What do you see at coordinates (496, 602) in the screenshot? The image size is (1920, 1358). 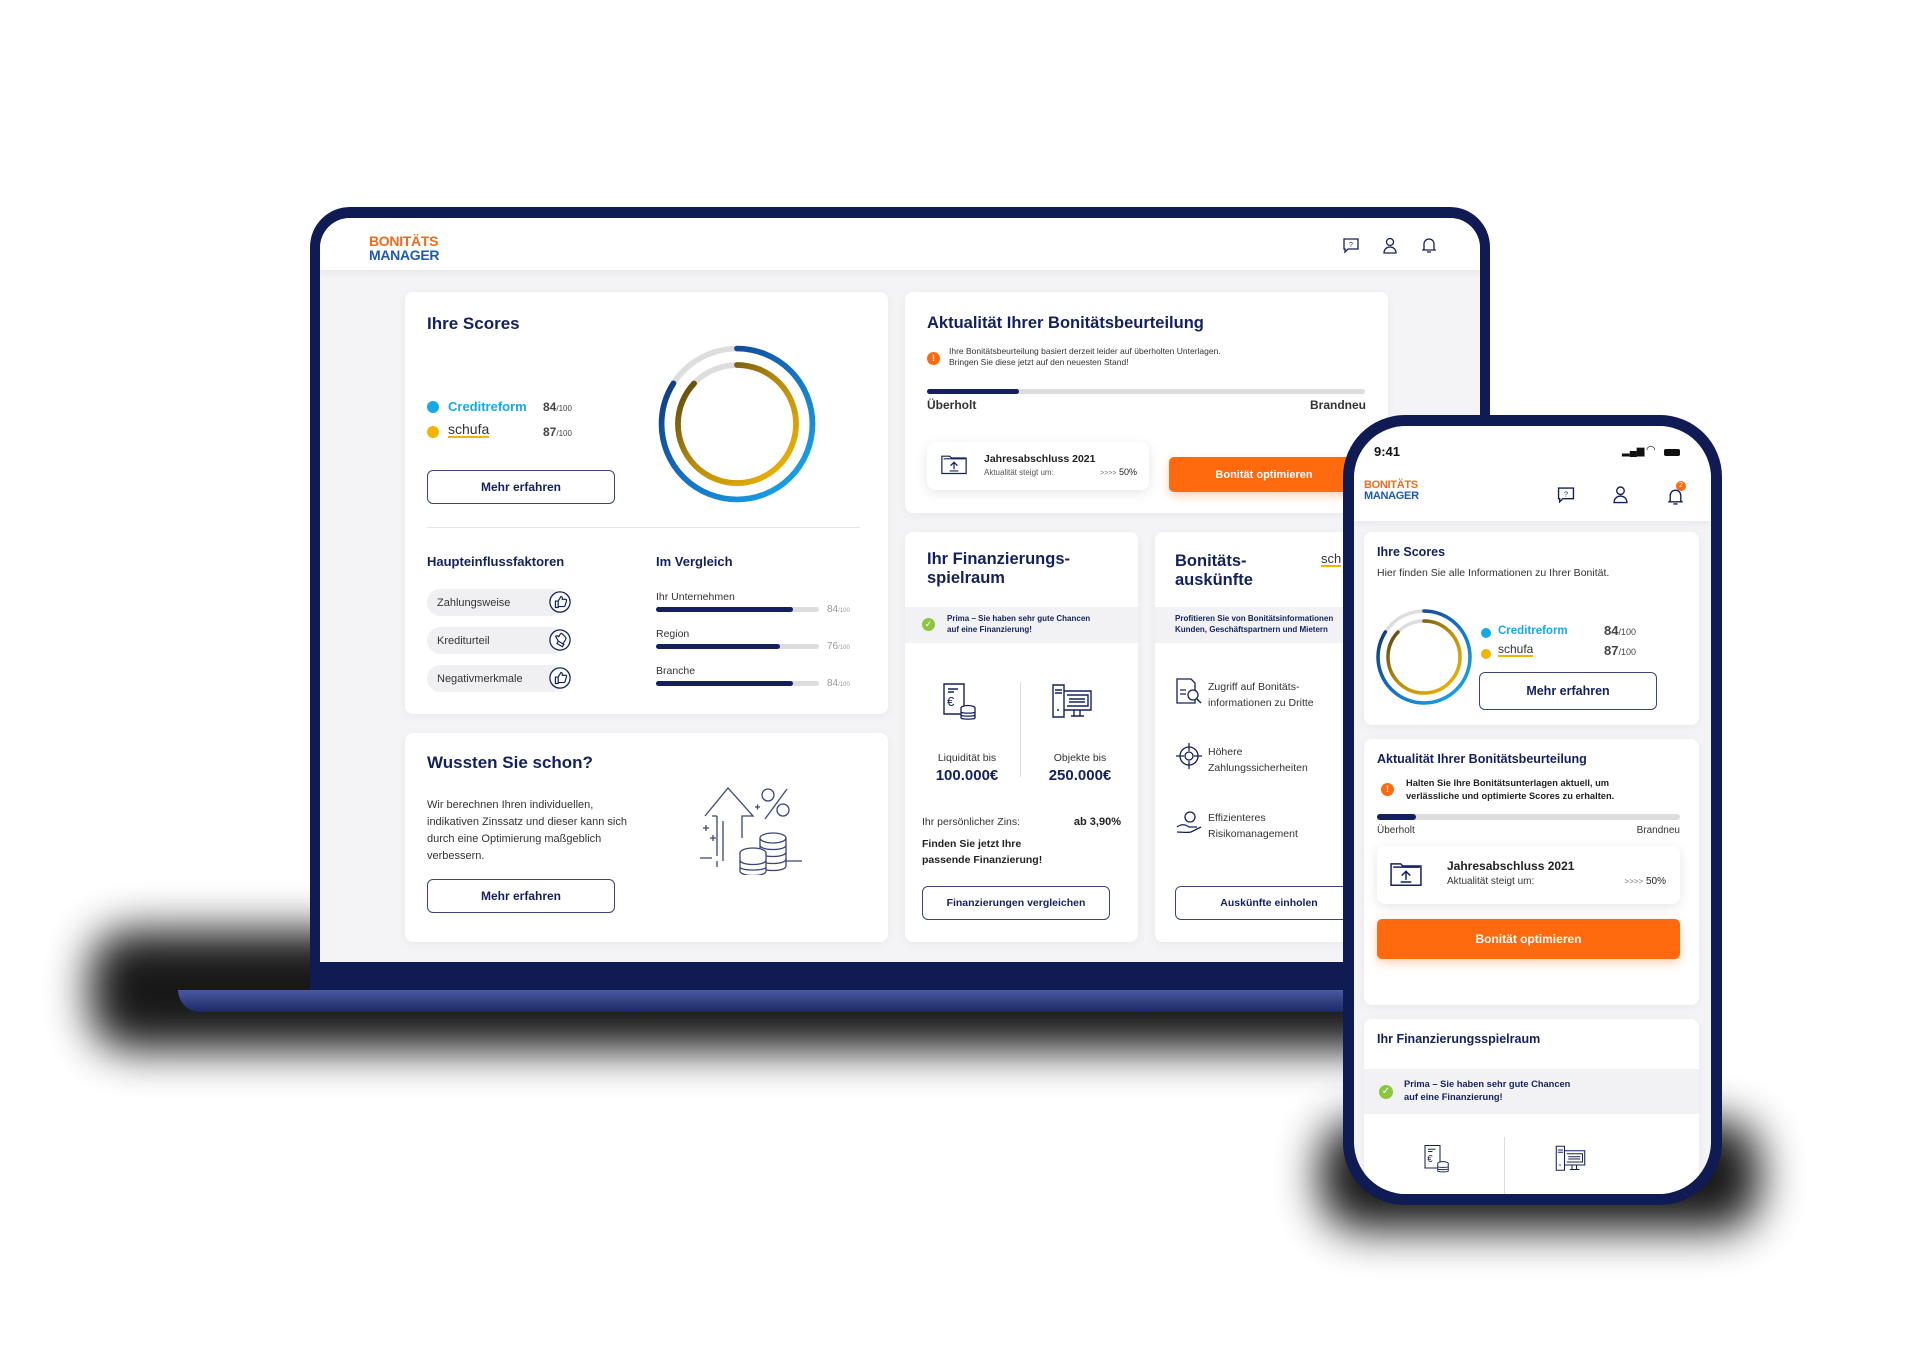 I see `factor-zahlungsweise: Zahlungsweise` at bounding box center [496, 602].